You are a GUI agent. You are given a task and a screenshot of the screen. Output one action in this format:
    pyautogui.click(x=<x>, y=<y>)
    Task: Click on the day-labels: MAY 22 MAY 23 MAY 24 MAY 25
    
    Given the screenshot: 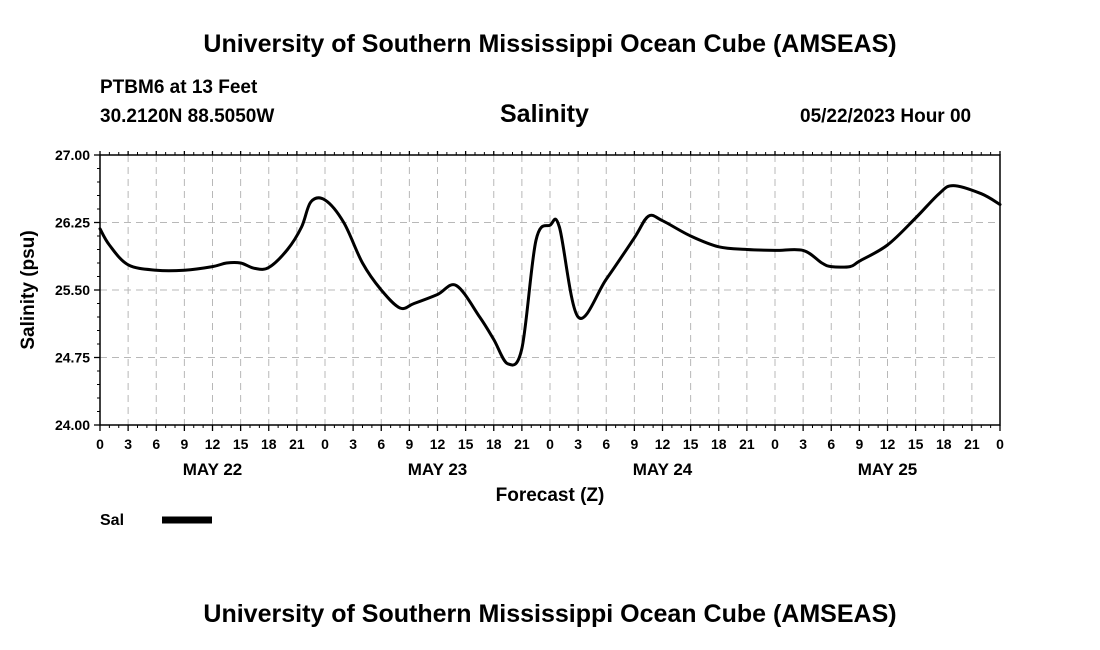 What is the action you would take?
    pyautogui.click(x=550, y=469)
    